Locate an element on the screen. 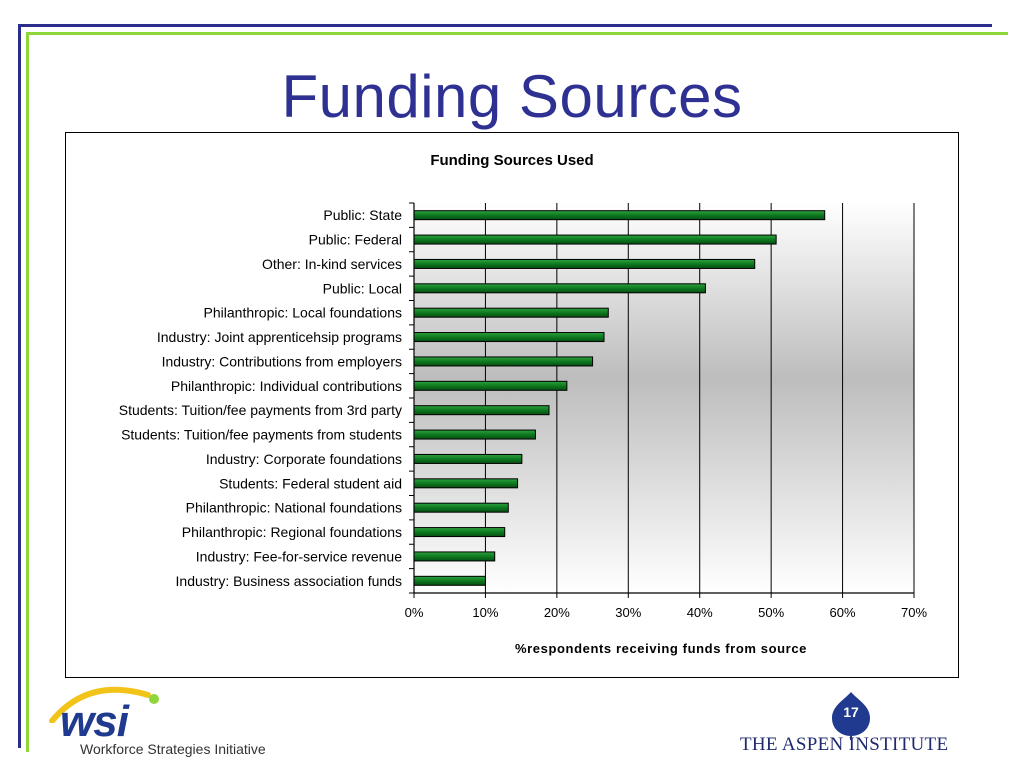  frame-accent-left is located at coordinates (27, 392).